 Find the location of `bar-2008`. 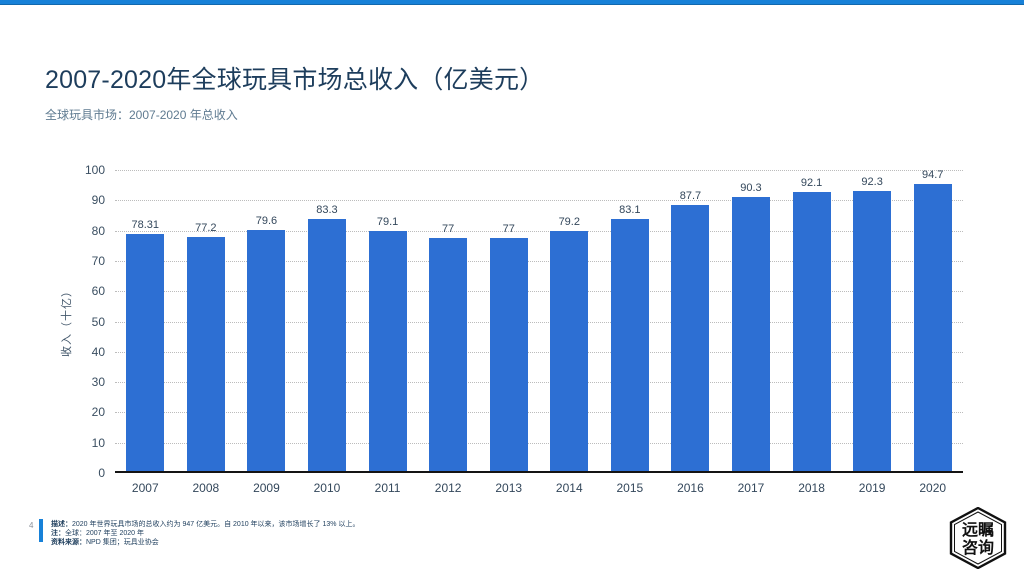

bar-2008 is located at coordinates (205, 354).